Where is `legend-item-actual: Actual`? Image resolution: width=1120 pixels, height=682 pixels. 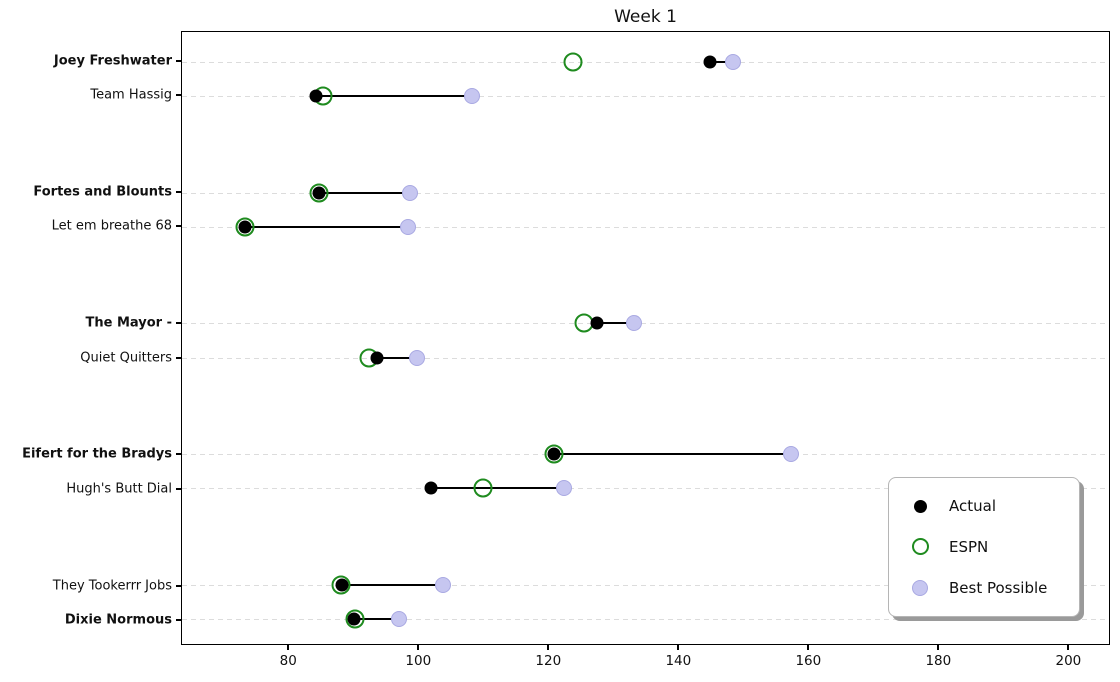 legend-item-actual: Actual is located at coordinates (989, 506).